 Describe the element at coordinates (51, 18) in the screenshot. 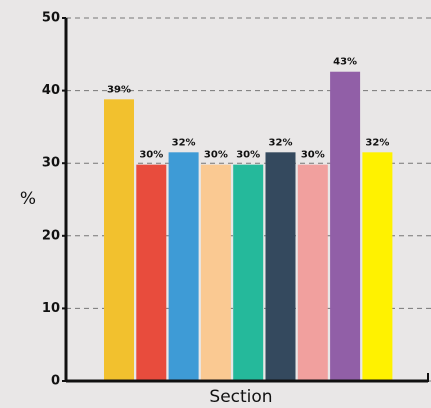

I see `y-tick-label: 50` at that location.